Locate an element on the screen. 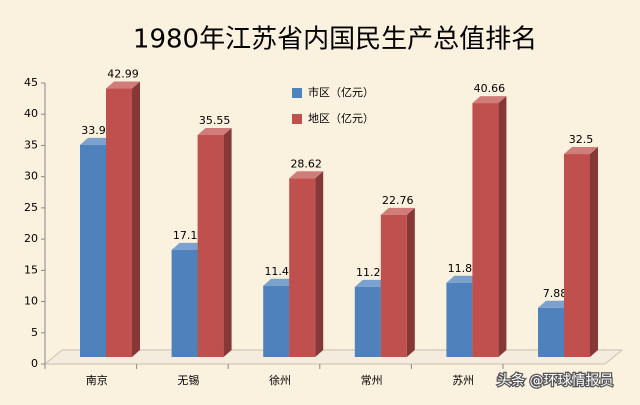  value-label: 32.5 is located at coordinates (581, 139).